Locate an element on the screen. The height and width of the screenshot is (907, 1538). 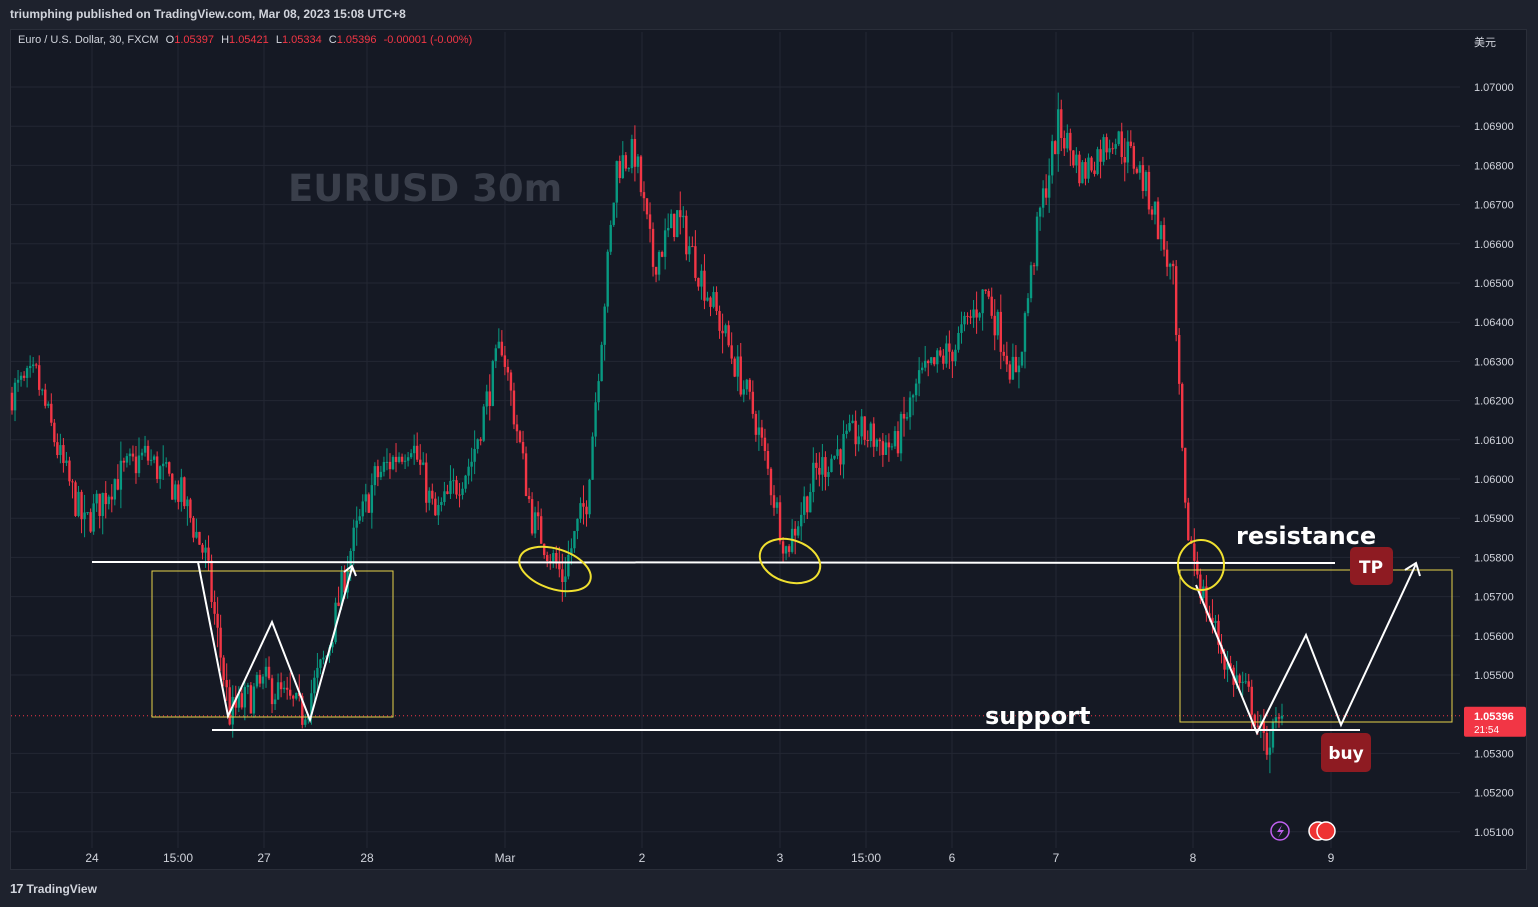
price-tick-label: 1.06700 is located at coordinates (1494, 206).